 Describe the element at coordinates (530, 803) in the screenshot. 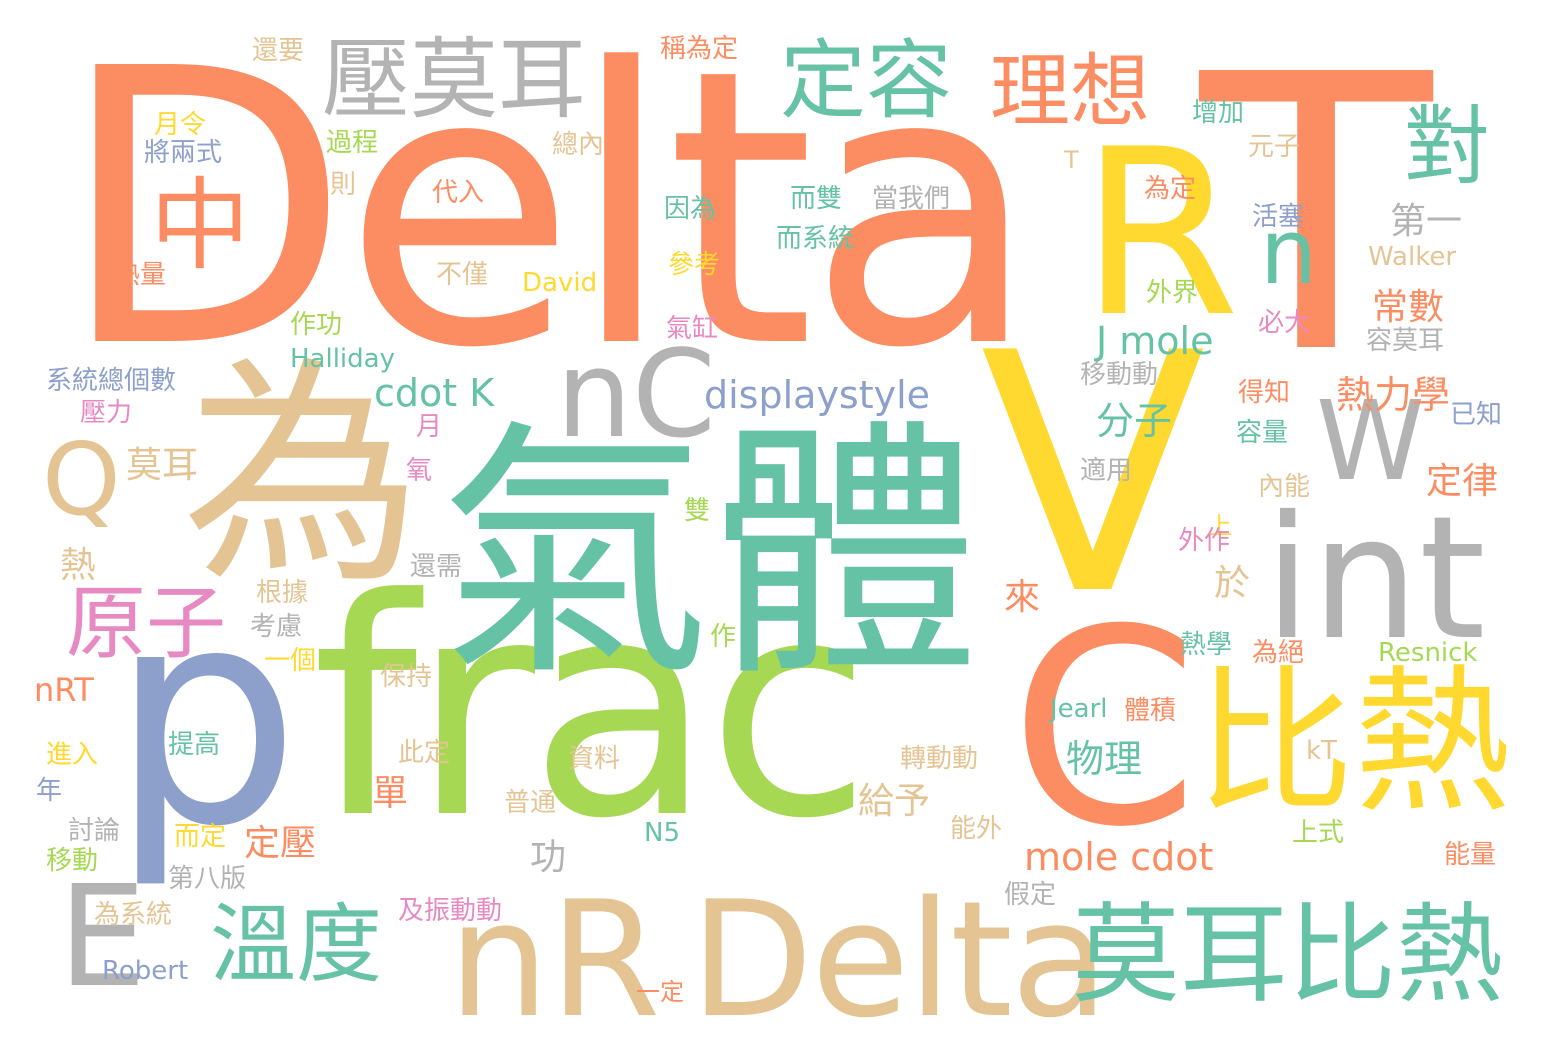

I see `word-putong: 普通` at that location.